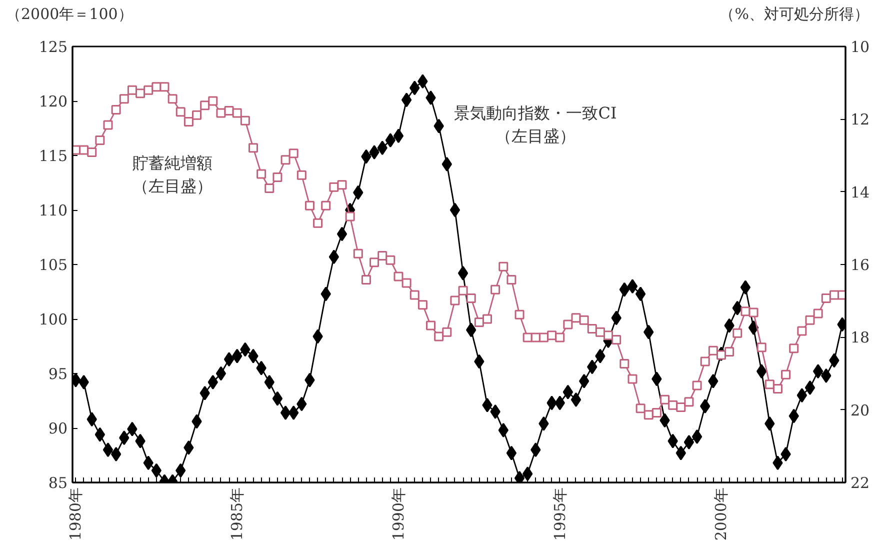 Image resolution: width=875 pixels, height=549 pixels. Describe the element at coordinates (53, 47) in the screenshot. I see `y-tick-label: 125` at that location.